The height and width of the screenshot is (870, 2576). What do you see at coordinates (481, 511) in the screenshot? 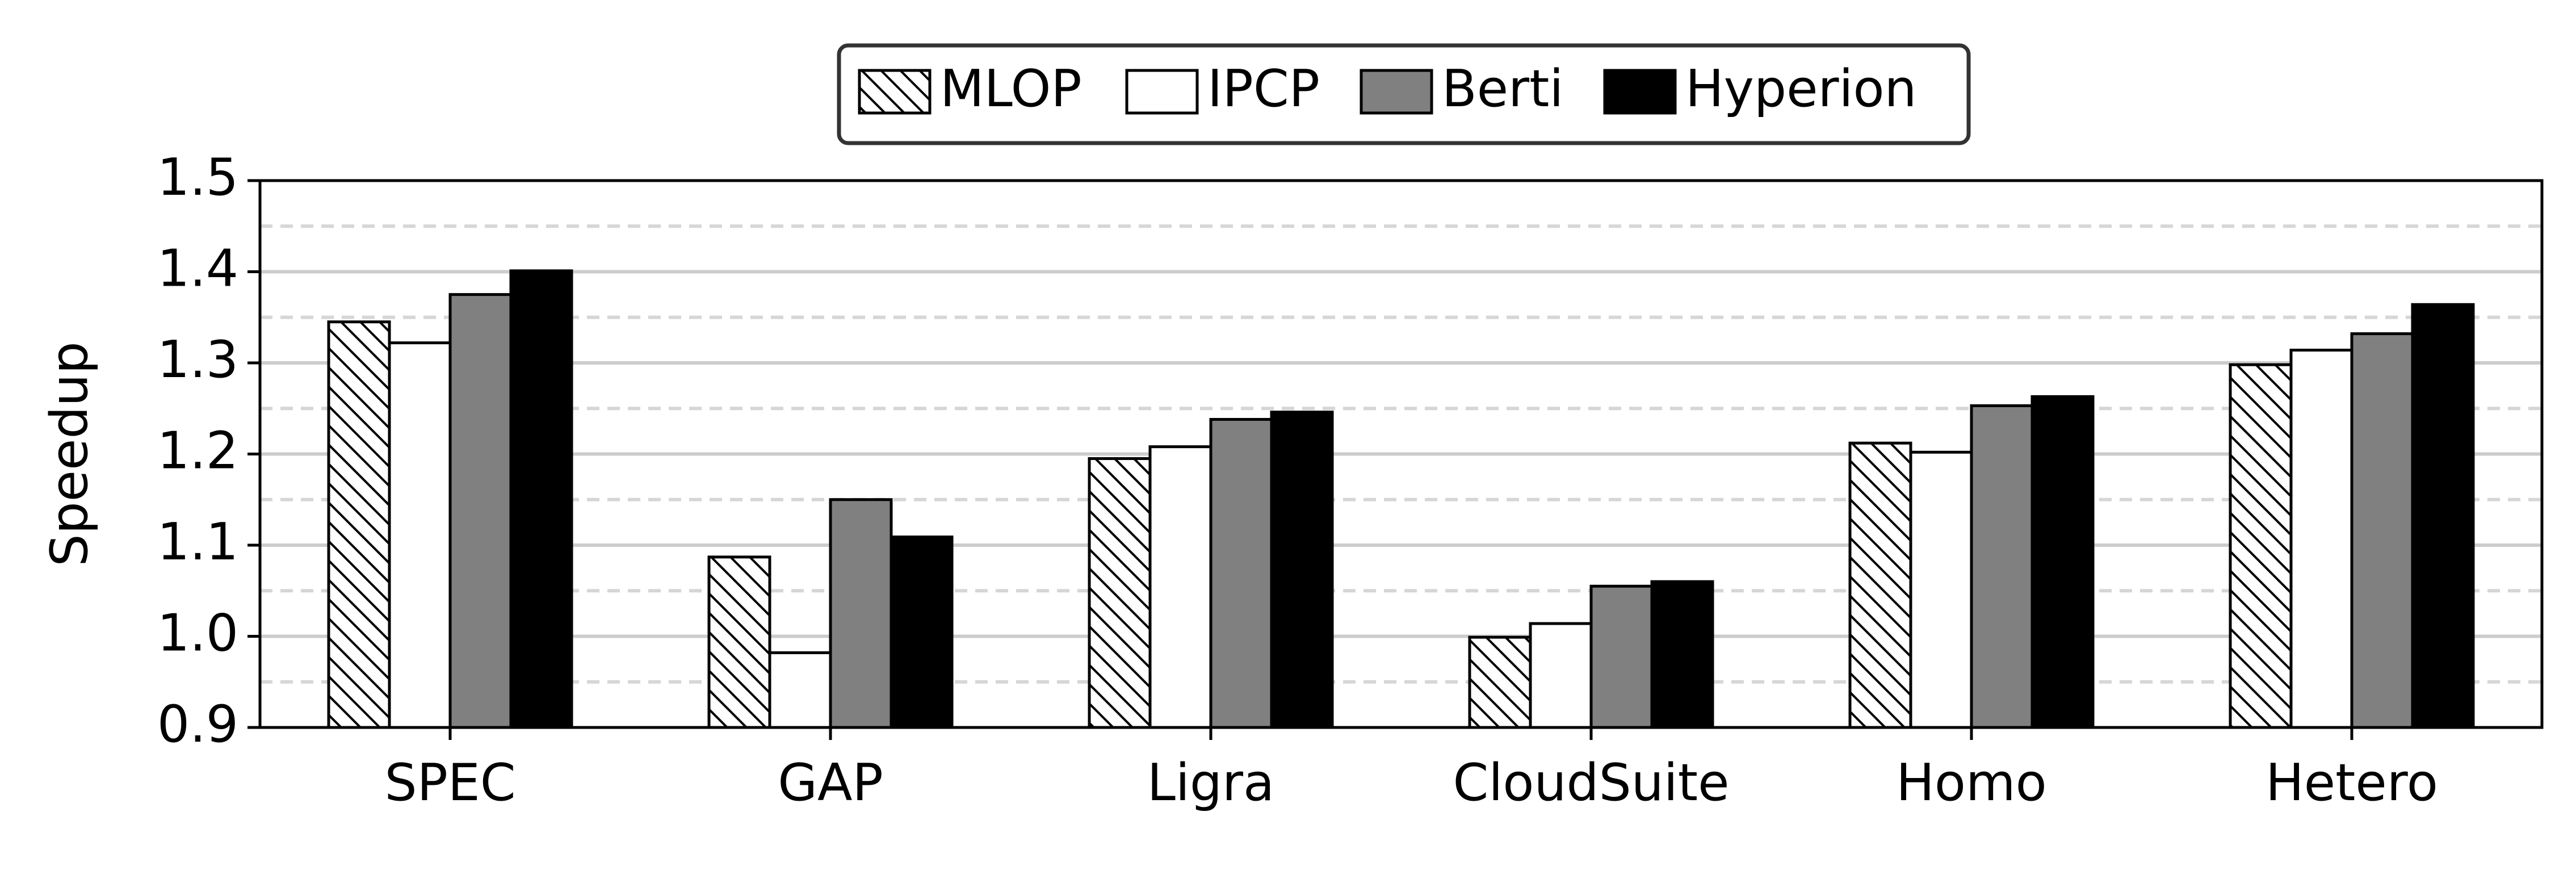
I see `bar-berti-spec` at bounding box center [481, 511].